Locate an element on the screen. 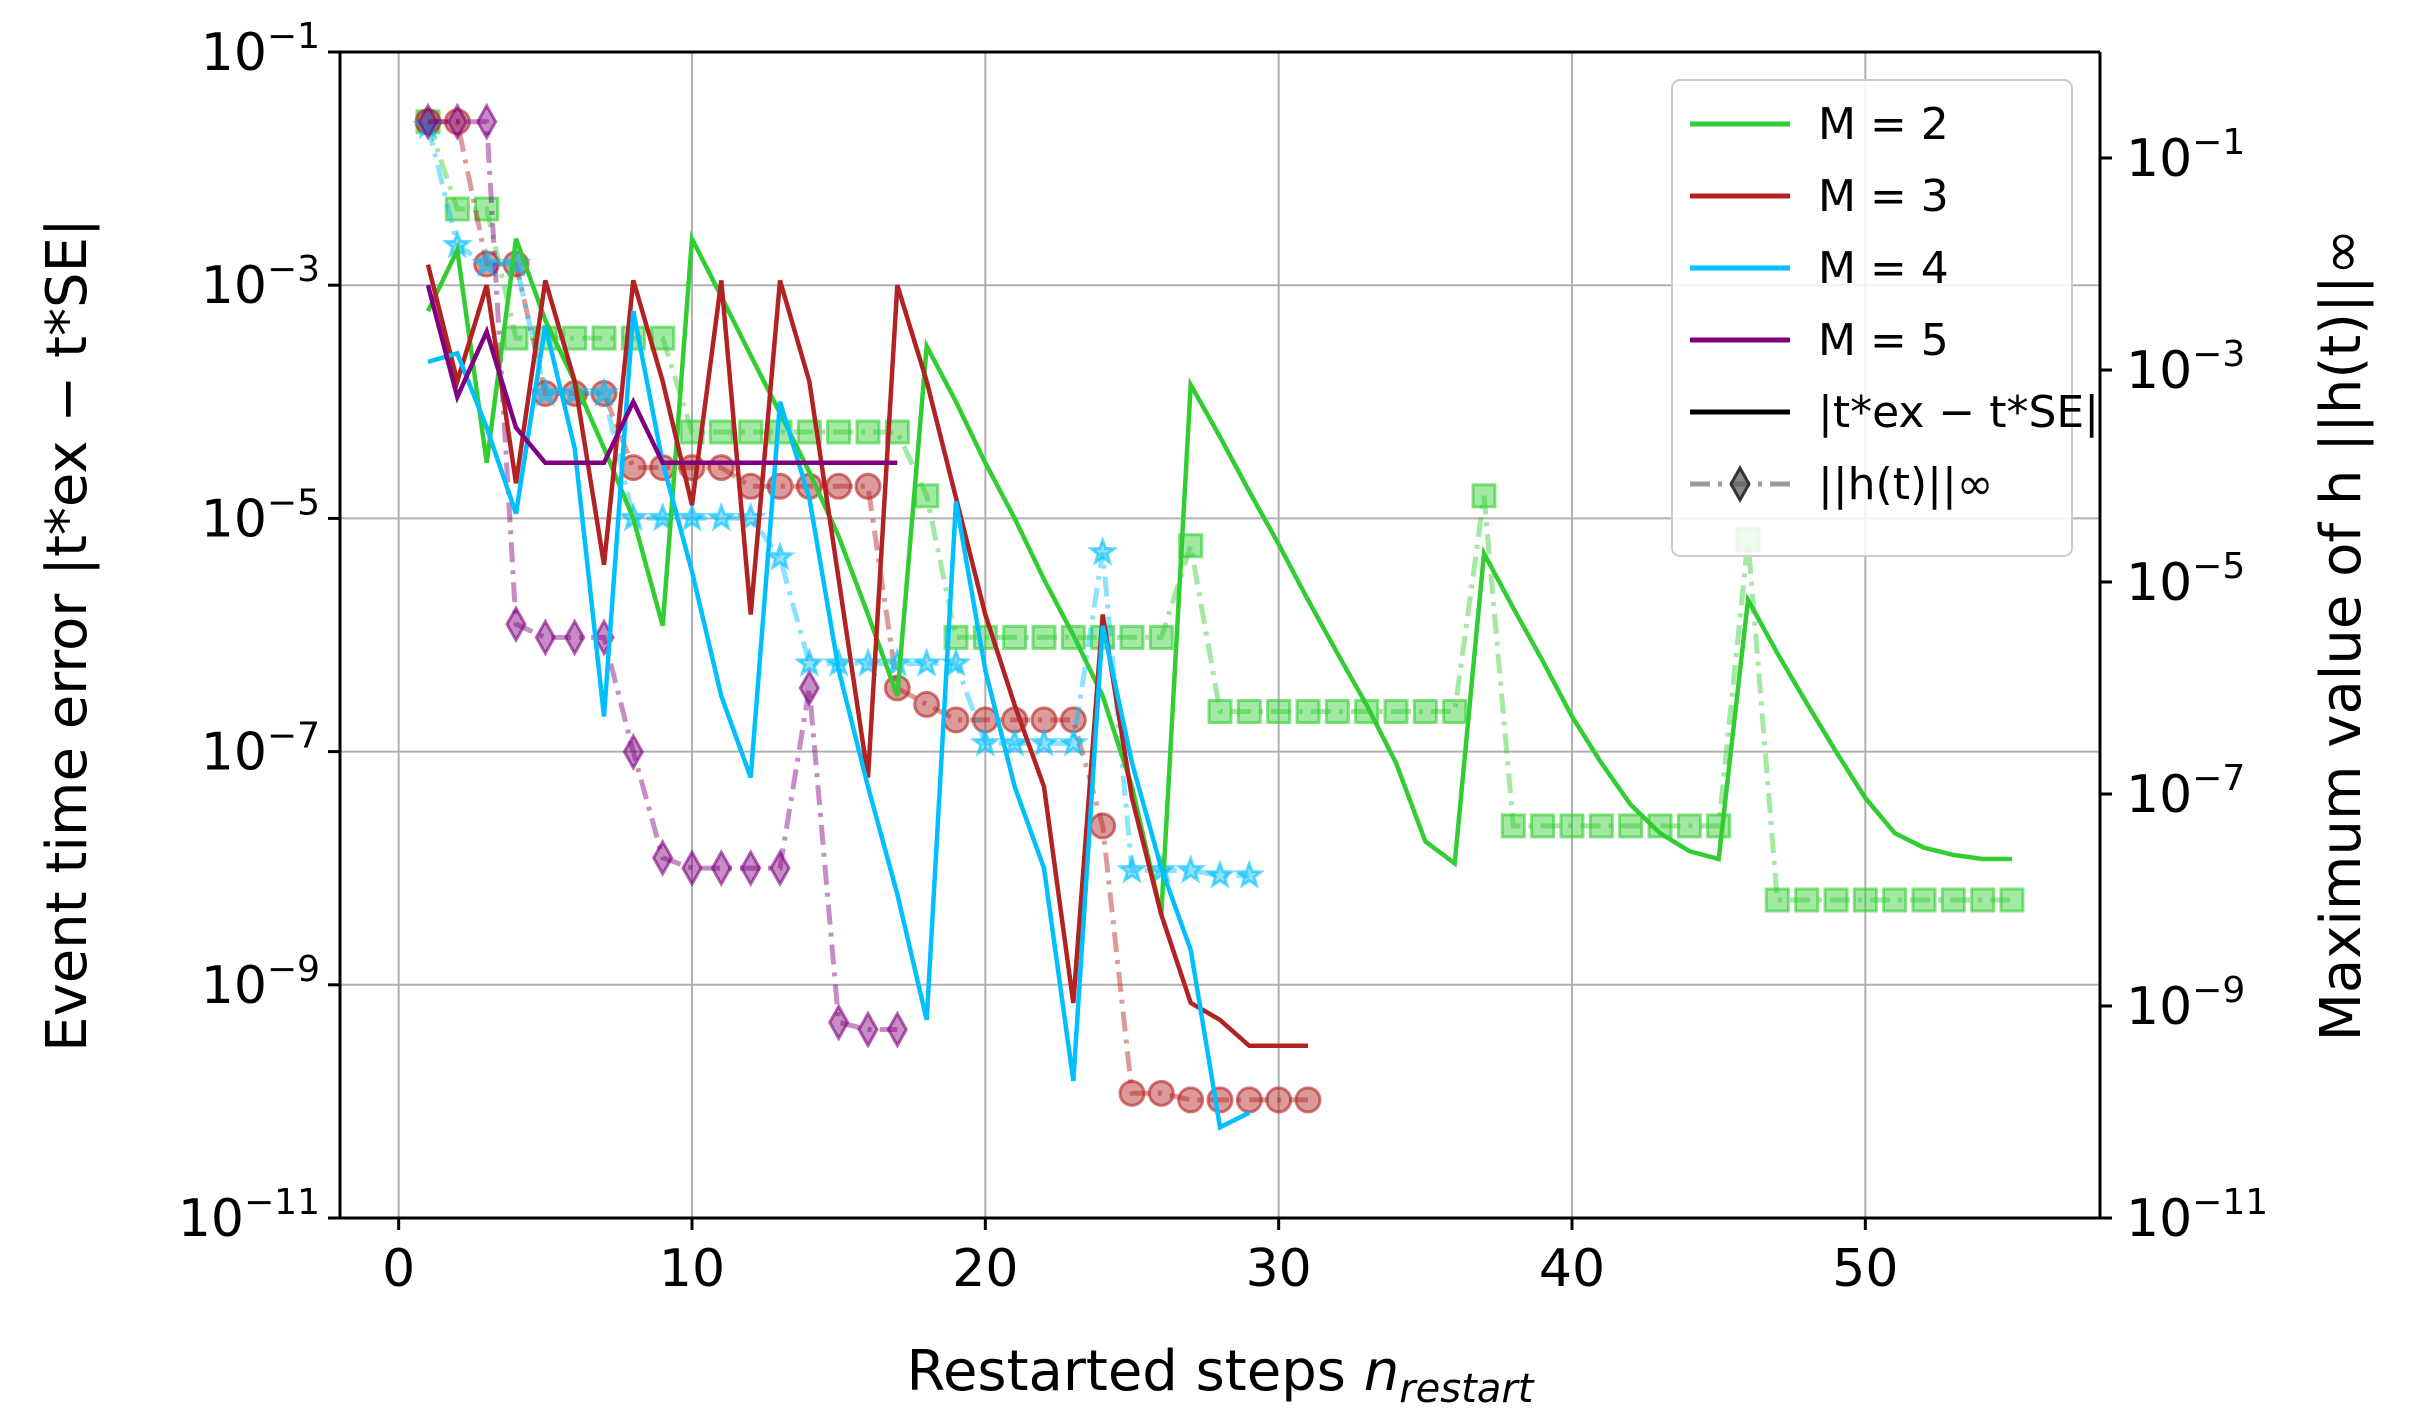 The image size is (2414, 1422). legend-label: M = 2 is located at coordinates (1883, 124).